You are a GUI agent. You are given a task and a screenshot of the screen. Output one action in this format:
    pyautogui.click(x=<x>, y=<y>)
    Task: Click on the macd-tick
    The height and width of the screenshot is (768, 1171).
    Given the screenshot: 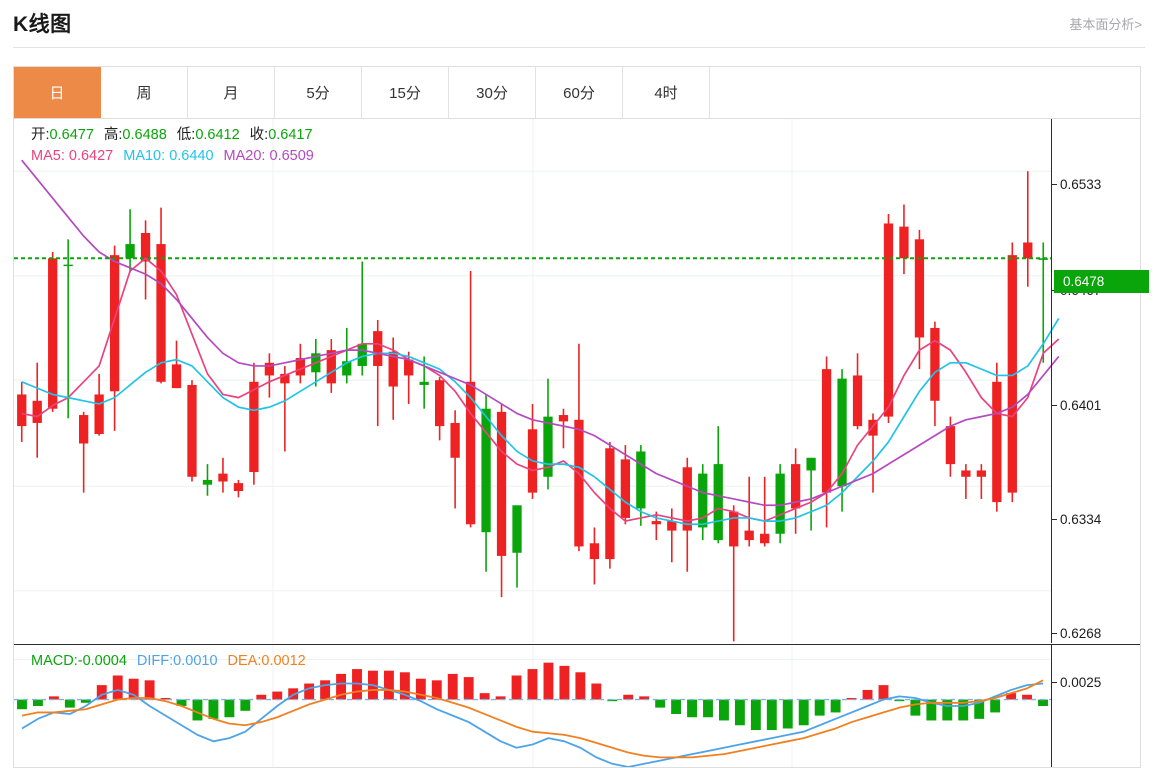 What is the action you would take?
    pyautogui.click(x=1054, y=682)
    